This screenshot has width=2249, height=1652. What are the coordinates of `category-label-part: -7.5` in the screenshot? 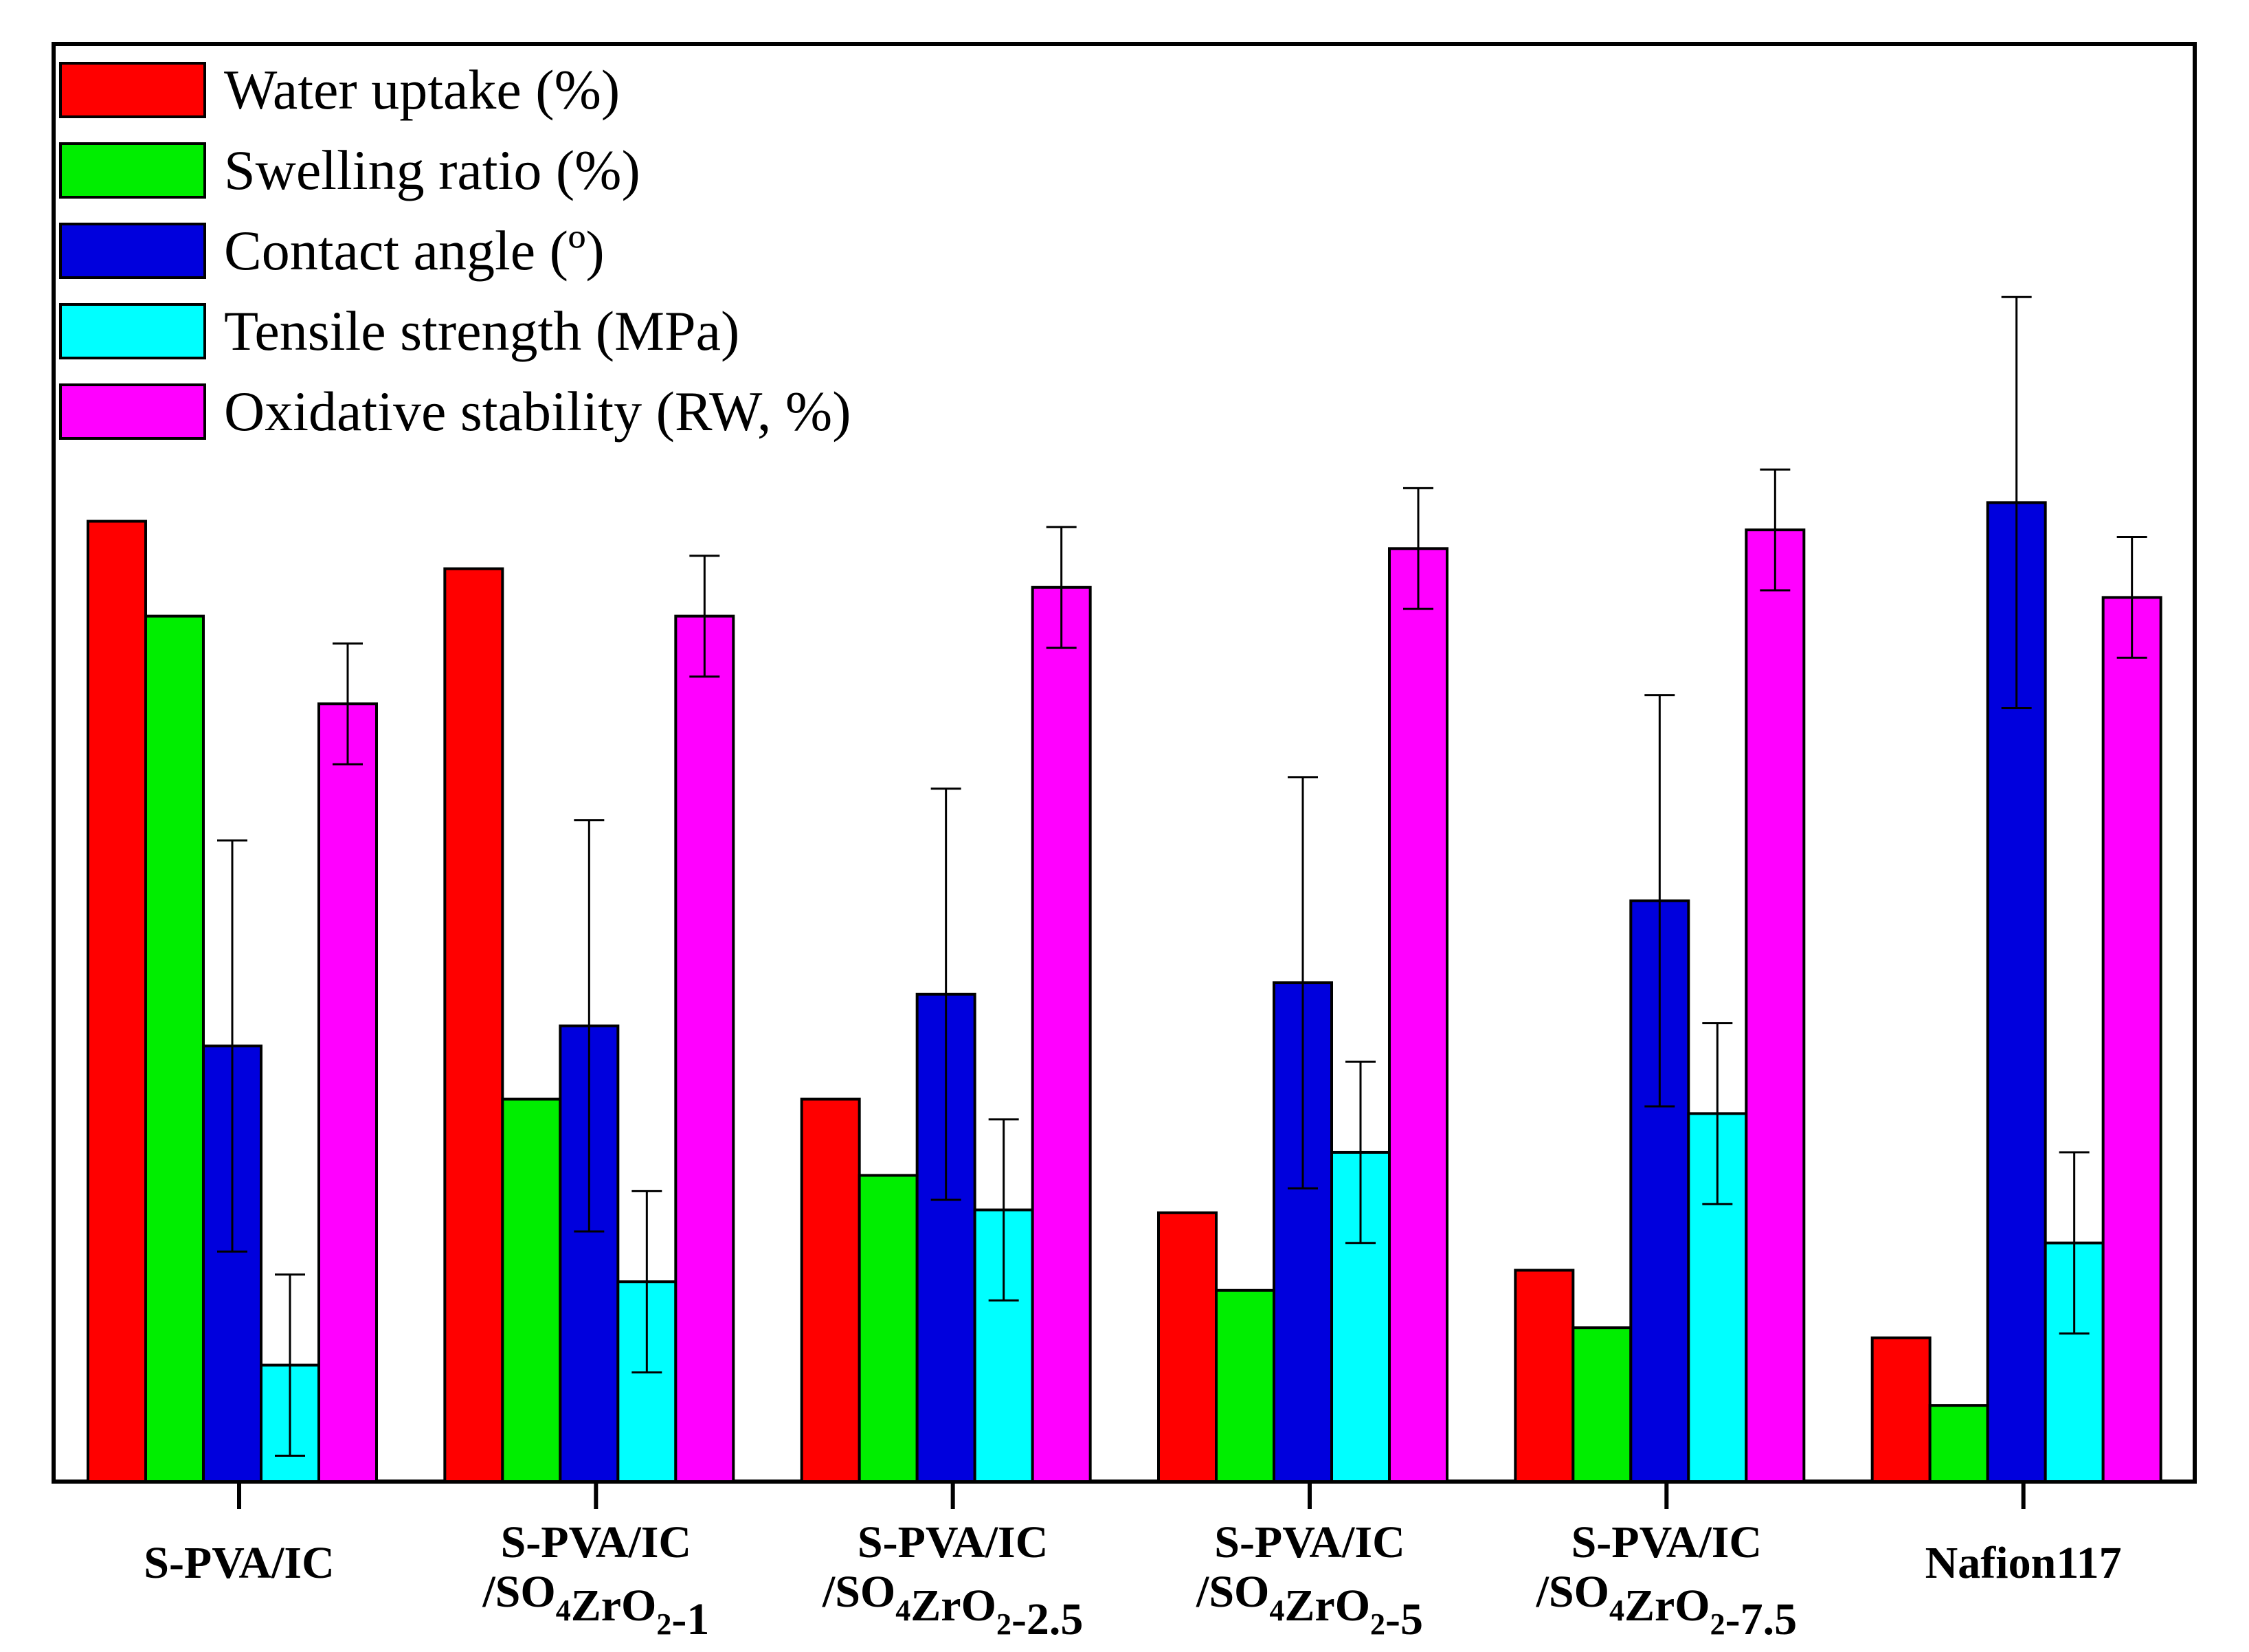 It's located at (1761, 1619).